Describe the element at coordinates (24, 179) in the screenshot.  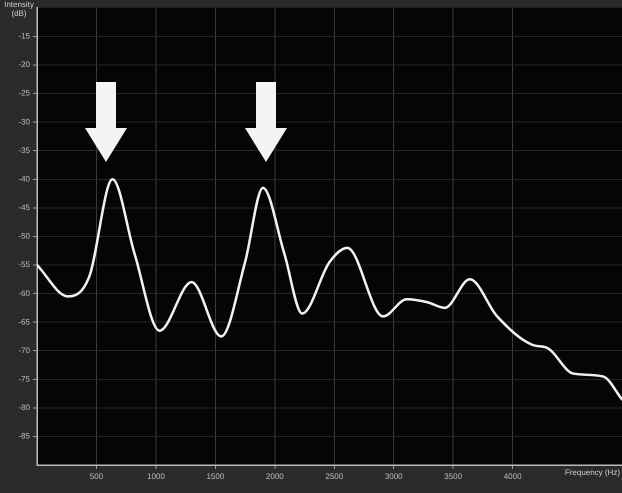
I see `y-tick-label: -40` at that location.